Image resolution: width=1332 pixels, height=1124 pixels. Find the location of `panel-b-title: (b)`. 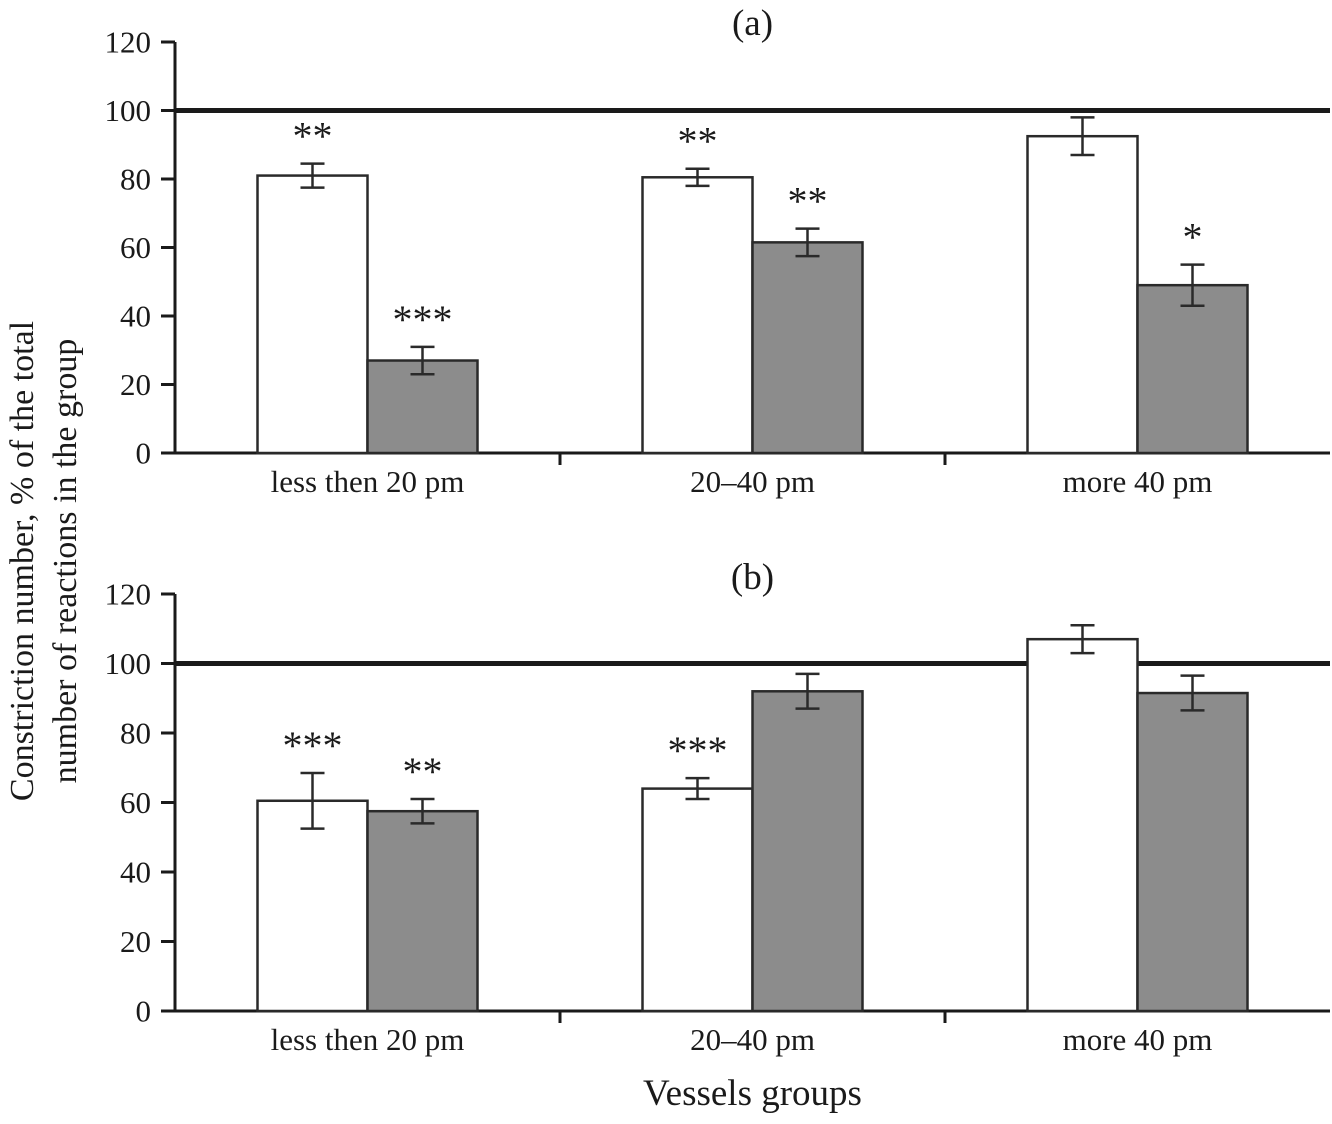

panel-b-title: (b) is located at coordinates (752, 577).